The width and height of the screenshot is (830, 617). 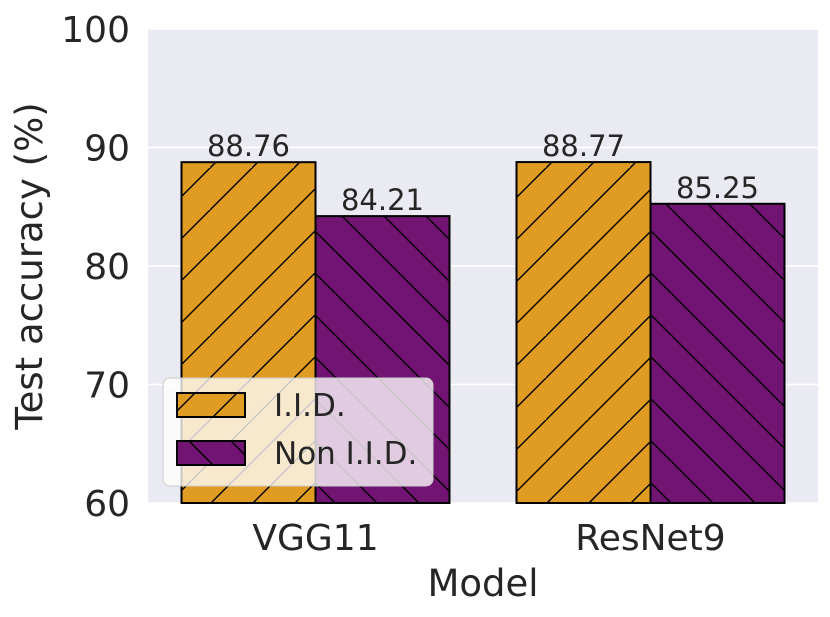 What do you see at coordinates (95, 30) in the screenshot?
I see `y-tick-label: 100` at bounding box center [95, 30].